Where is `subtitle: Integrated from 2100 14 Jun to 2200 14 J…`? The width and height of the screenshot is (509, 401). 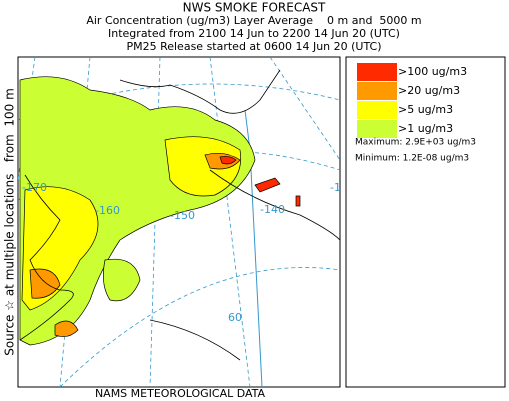 subtitle: Integrated from 2100 14 Jun to 2200 14 J… is located at coordinates (254, 33).